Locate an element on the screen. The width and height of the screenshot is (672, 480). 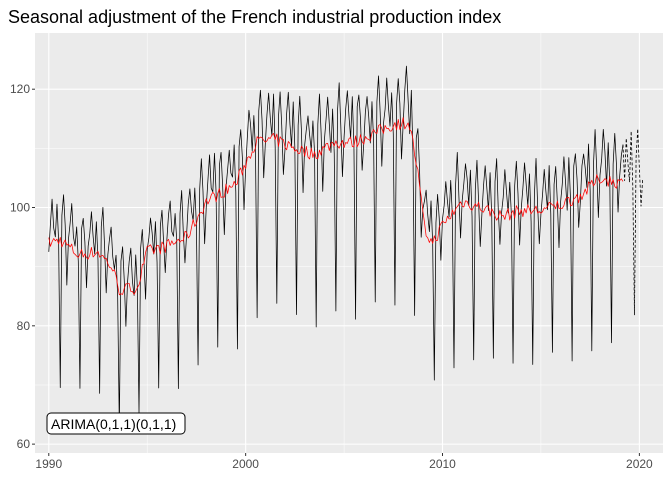
y-tick-label: 120 is located at coordinates (20, 89).